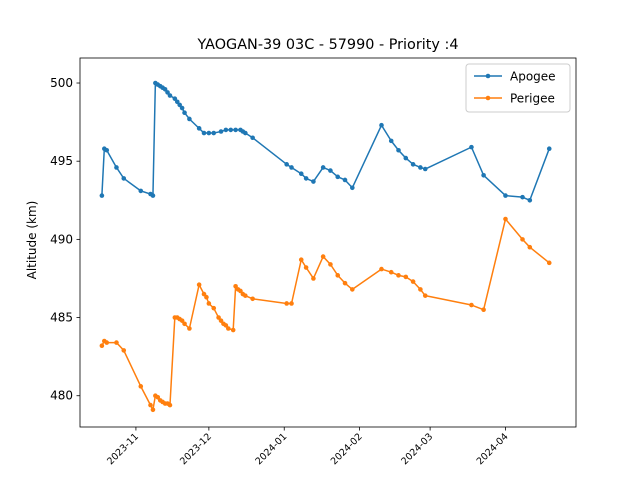 The width and height of the screenshot is (640, 480). What do you see at coordinates (488, 76) in the screenshot?
I see `legend-apogee-marker` at bounding box center [488, 76].